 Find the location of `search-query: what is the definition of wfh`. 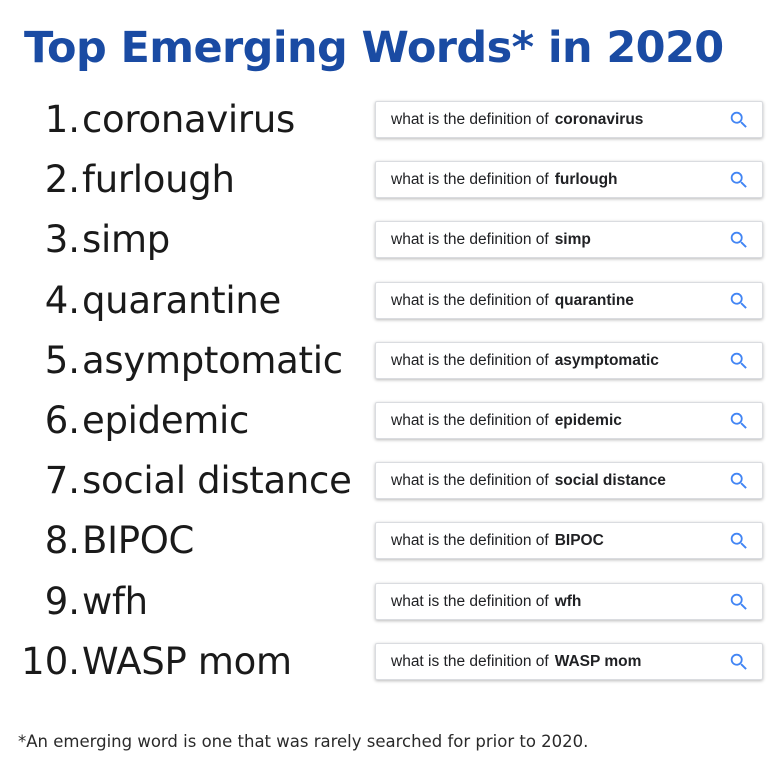

search-query: what is the definition of wfh is located at coordinates (486, 601).